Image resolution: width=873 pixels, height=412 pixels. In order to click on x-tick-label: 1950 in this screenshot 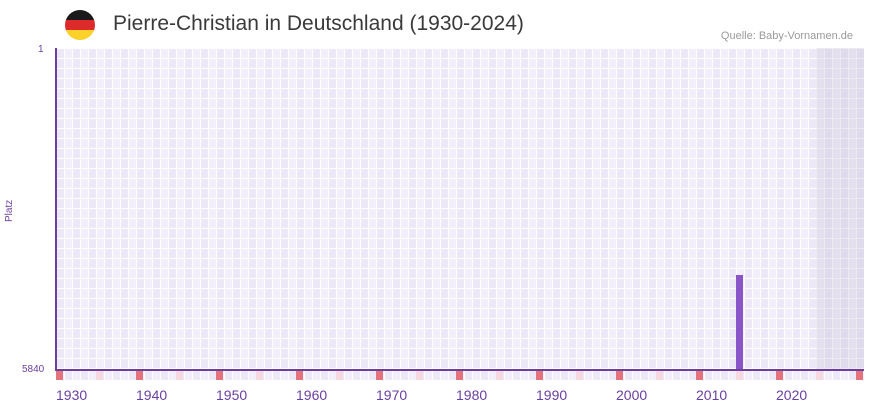, I will do `click(232, 395)`.